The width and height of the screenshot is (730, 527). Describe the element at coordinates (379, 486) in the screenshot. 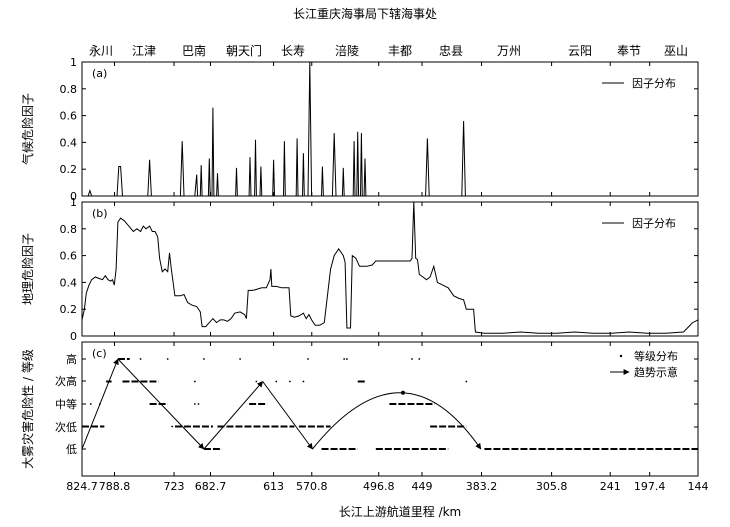

I see `x-tick-label: 496.8` at that location.